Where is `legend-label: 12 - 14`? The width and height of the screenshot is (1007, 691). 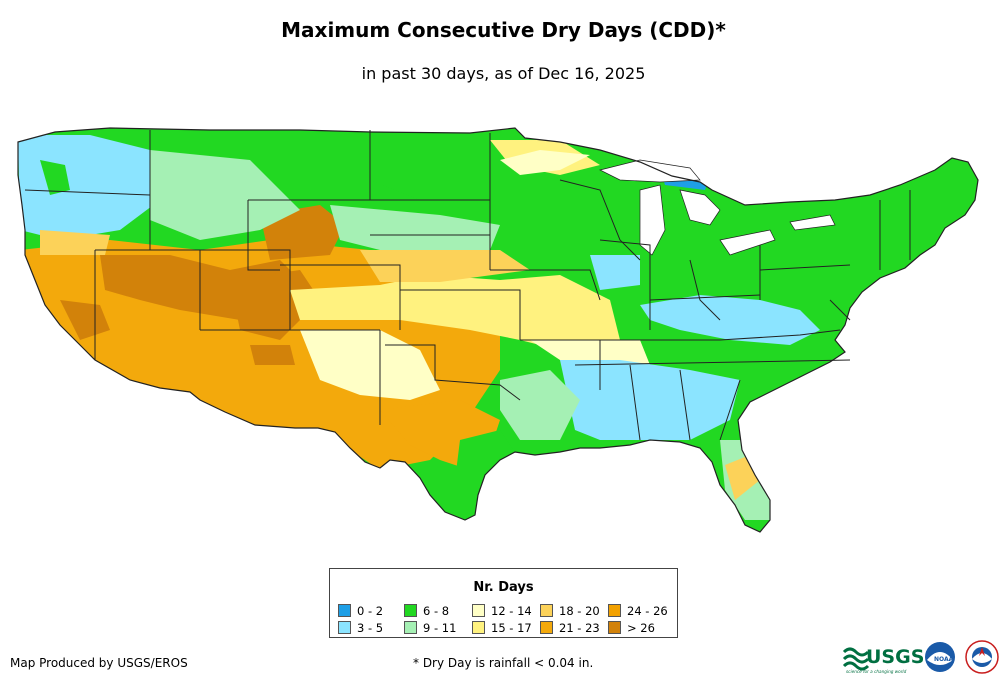
legend-label: 12 - 14 is located at coordinates (511, 610).